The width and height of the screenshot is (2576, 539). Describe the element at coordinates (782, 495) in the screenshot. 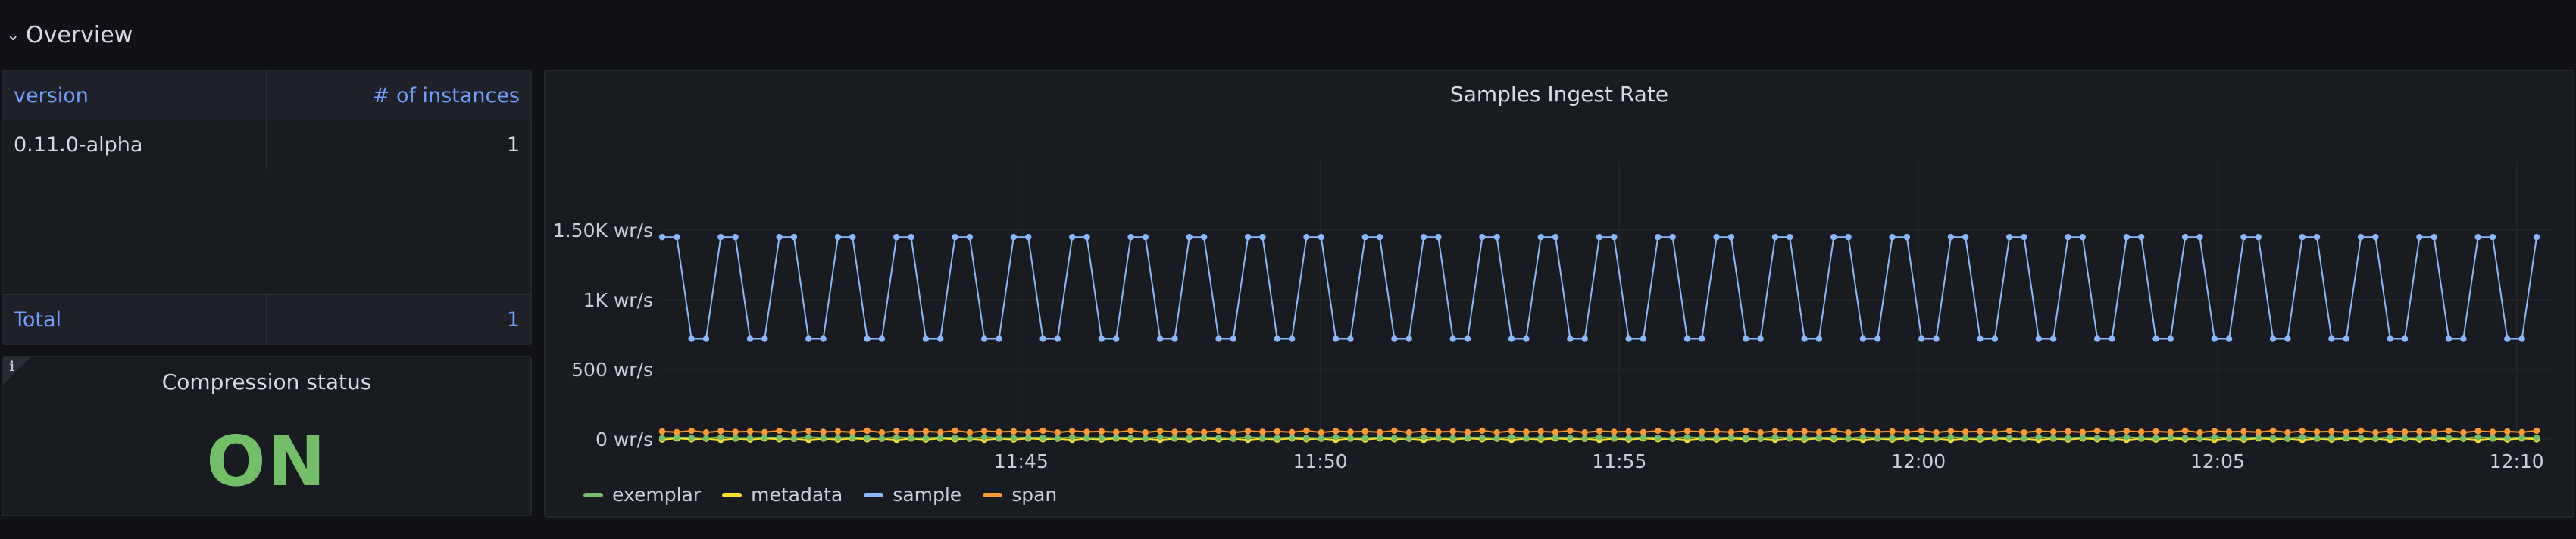

I see `legend-item-metadata: metadata` at that location.